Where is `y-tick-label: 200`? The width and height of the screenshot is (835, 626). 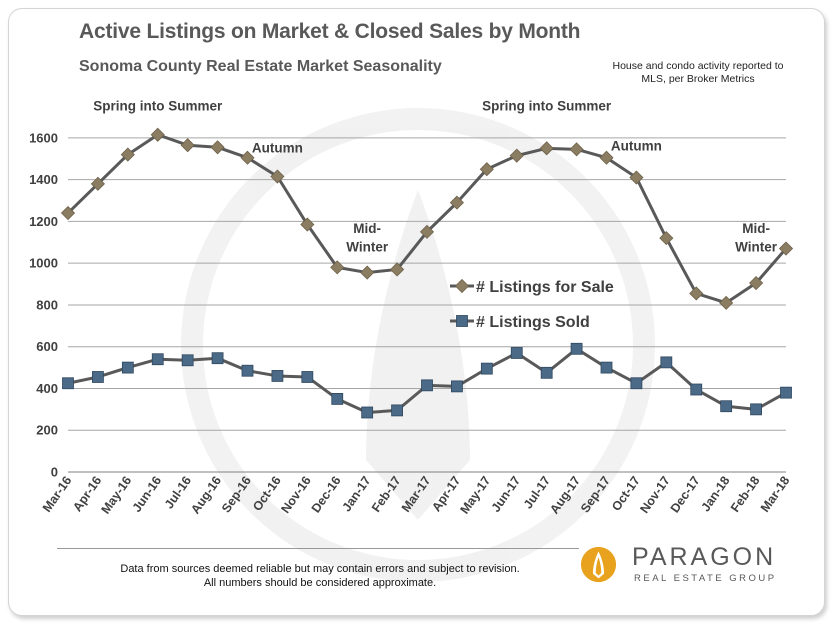
y-tick-label: 200 is located at coordinates (47, 430).